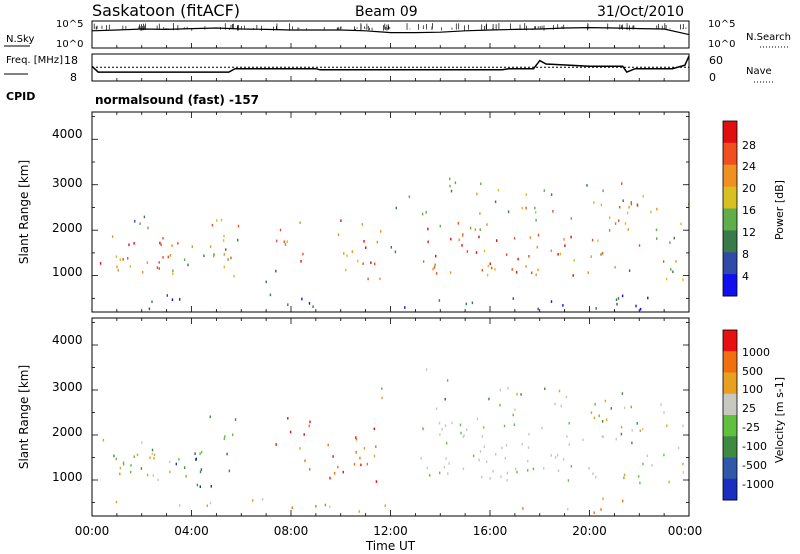 The height and width of the screenshot is (554, 800). Describe the element at coordinates (716, 60) in the screenshot. I see `nave-right-tick-top: 60` at that location.